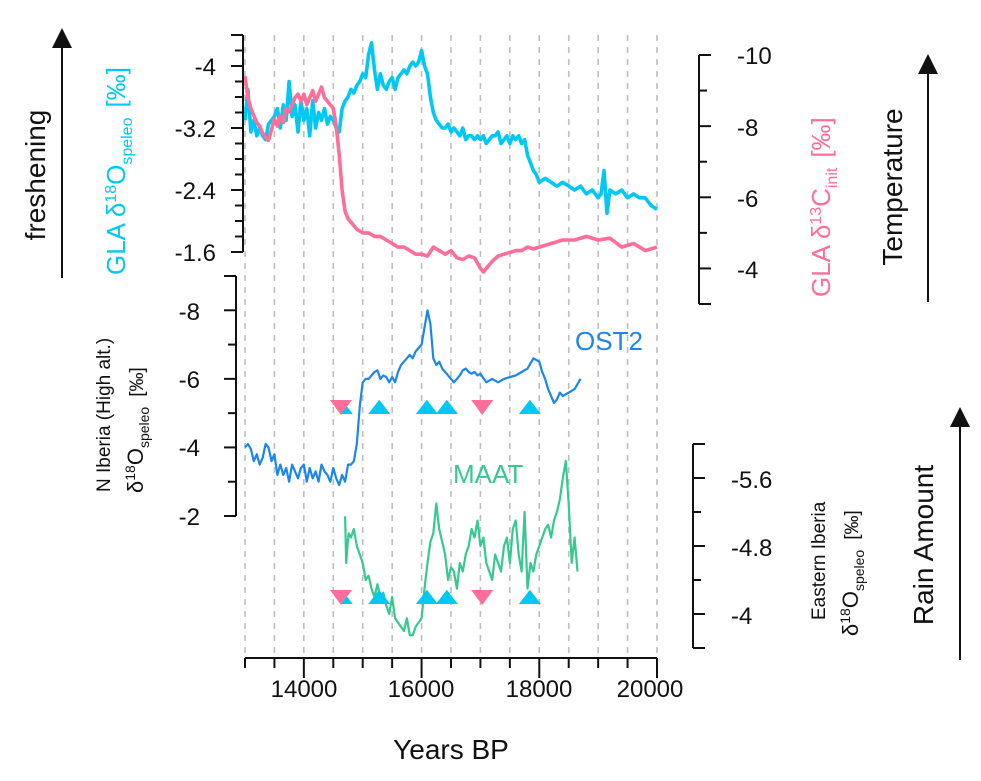 This screenshot has width=981, height=781. What do you see at coordinates (852, 573) in the screenshot?
I see `y-axis-title-maat-line2: δ18Ospeleo[‰]` at bounding box center [852, 573].